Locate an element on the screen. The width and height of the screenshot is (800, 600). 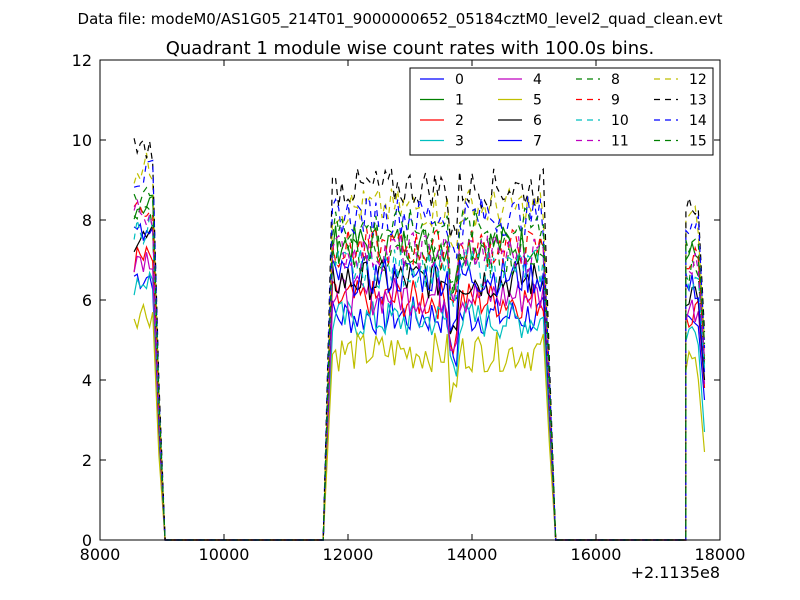
legend-label-6: 6 is located at coordinates (537, 121).